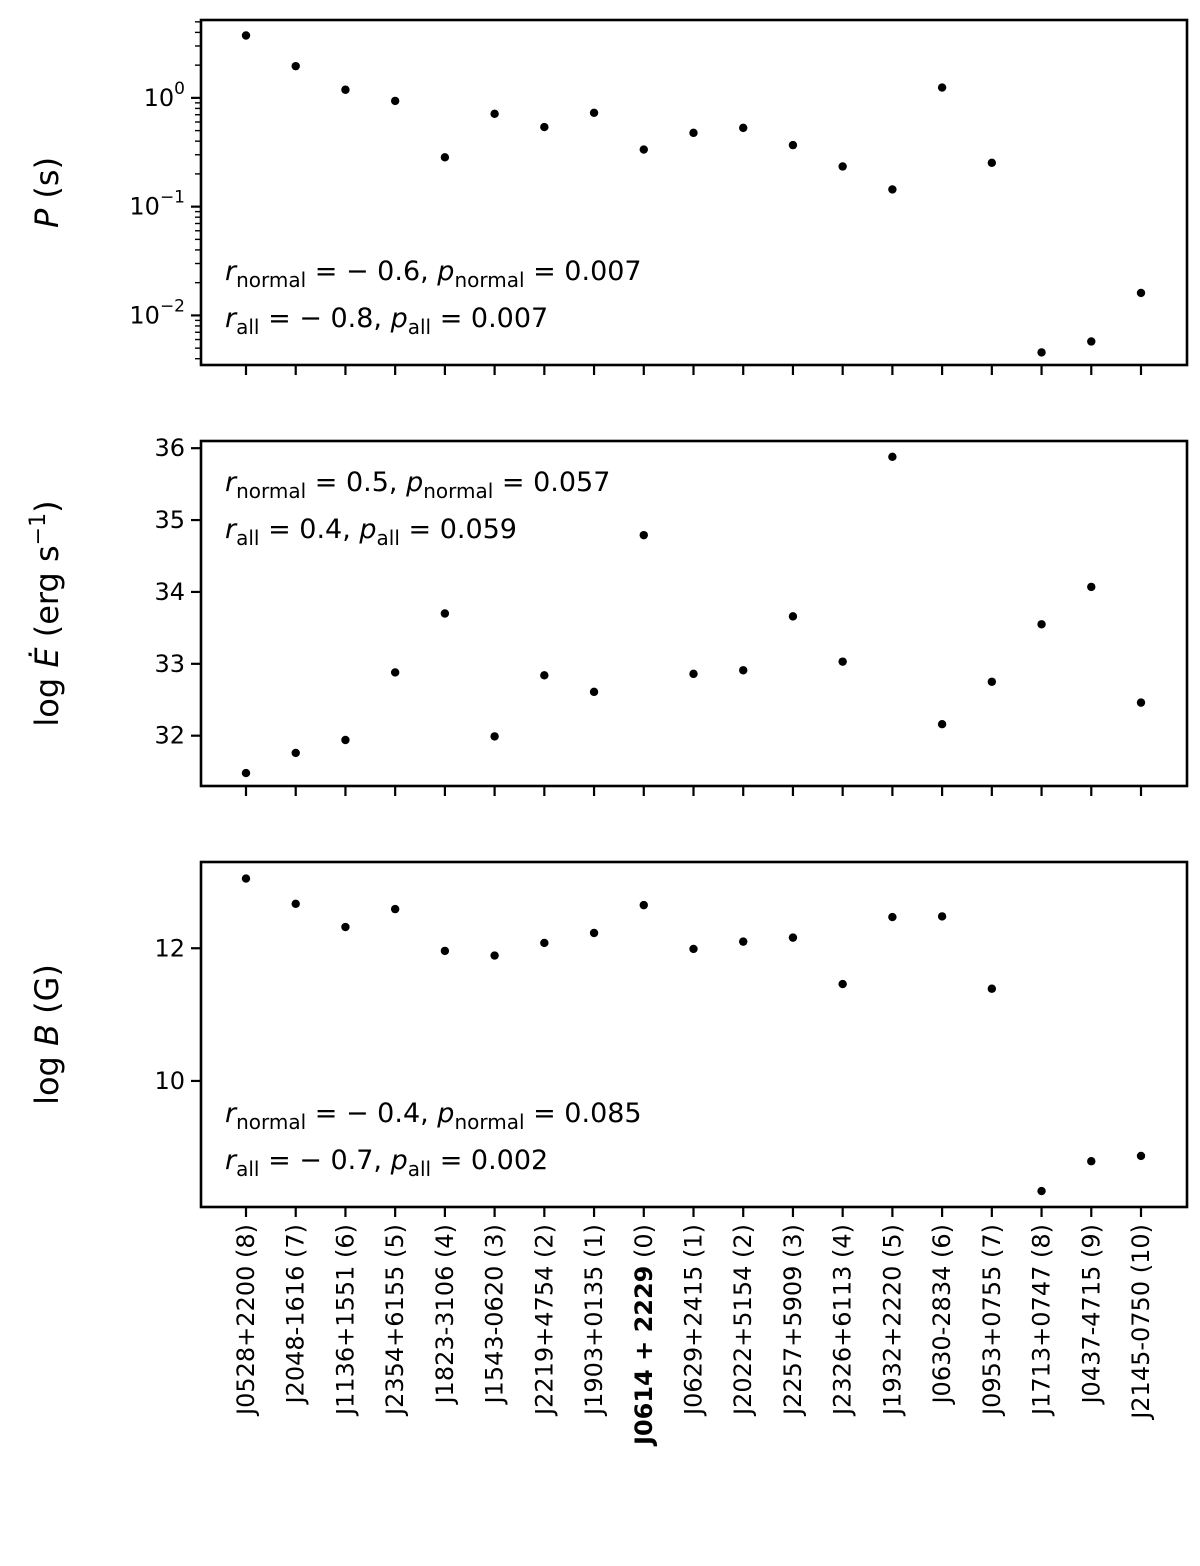 Image resolution: width=1200 pixels, height=1566 pixels. What do you see at coordinates (169, 448) in the screenshot?
I see `y-tick-label: 36` at bounding box center [169, 448].